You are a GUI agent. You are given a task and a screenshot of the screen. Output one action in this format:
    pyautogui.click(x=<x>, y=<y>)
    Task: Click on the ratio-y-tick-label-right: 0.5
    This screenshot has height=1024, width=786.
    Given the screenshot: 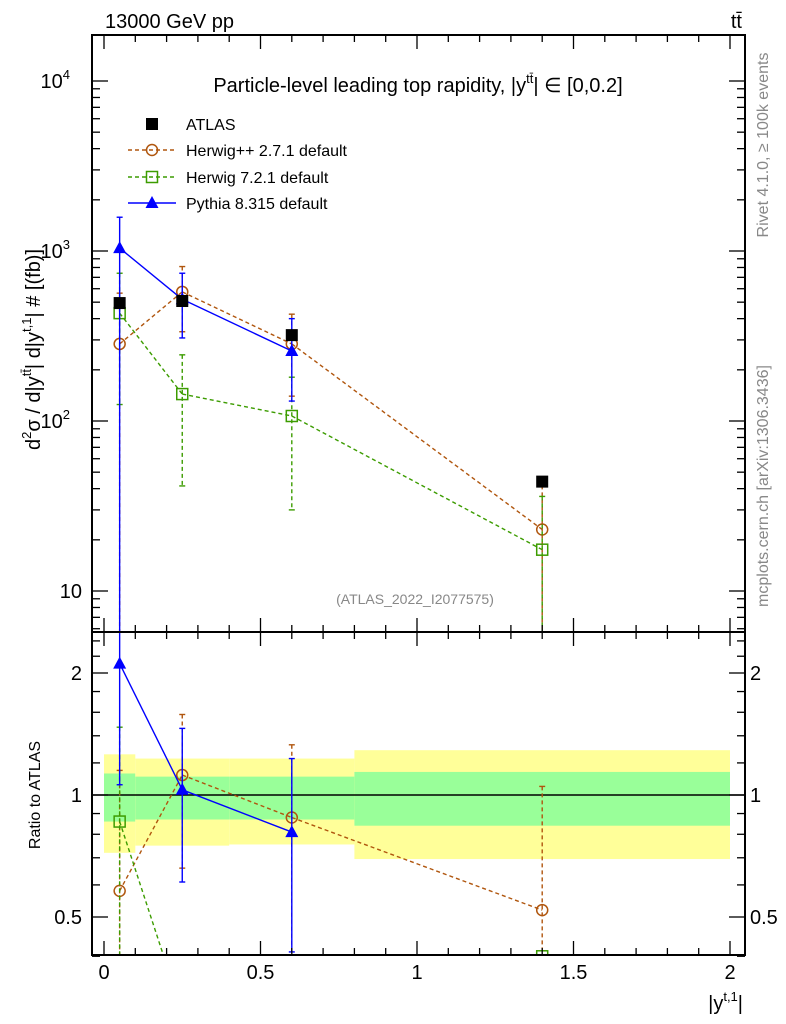 What is the action you would take?
    pyautogui.click(x=764, y=918)
    